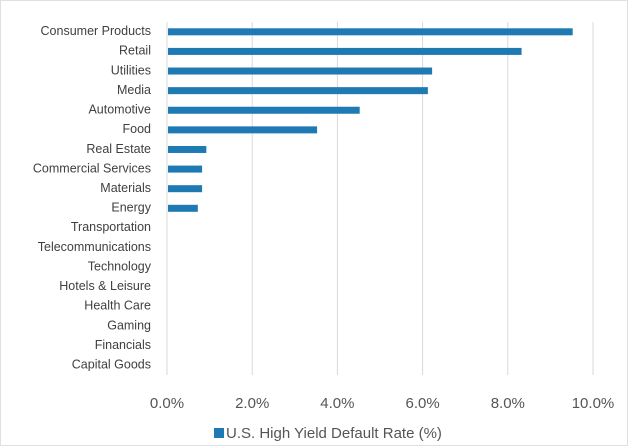  Describe the element at coordinates (337, 403) in the screenshot. I see `x-tick-label: 4.0%` at that location.